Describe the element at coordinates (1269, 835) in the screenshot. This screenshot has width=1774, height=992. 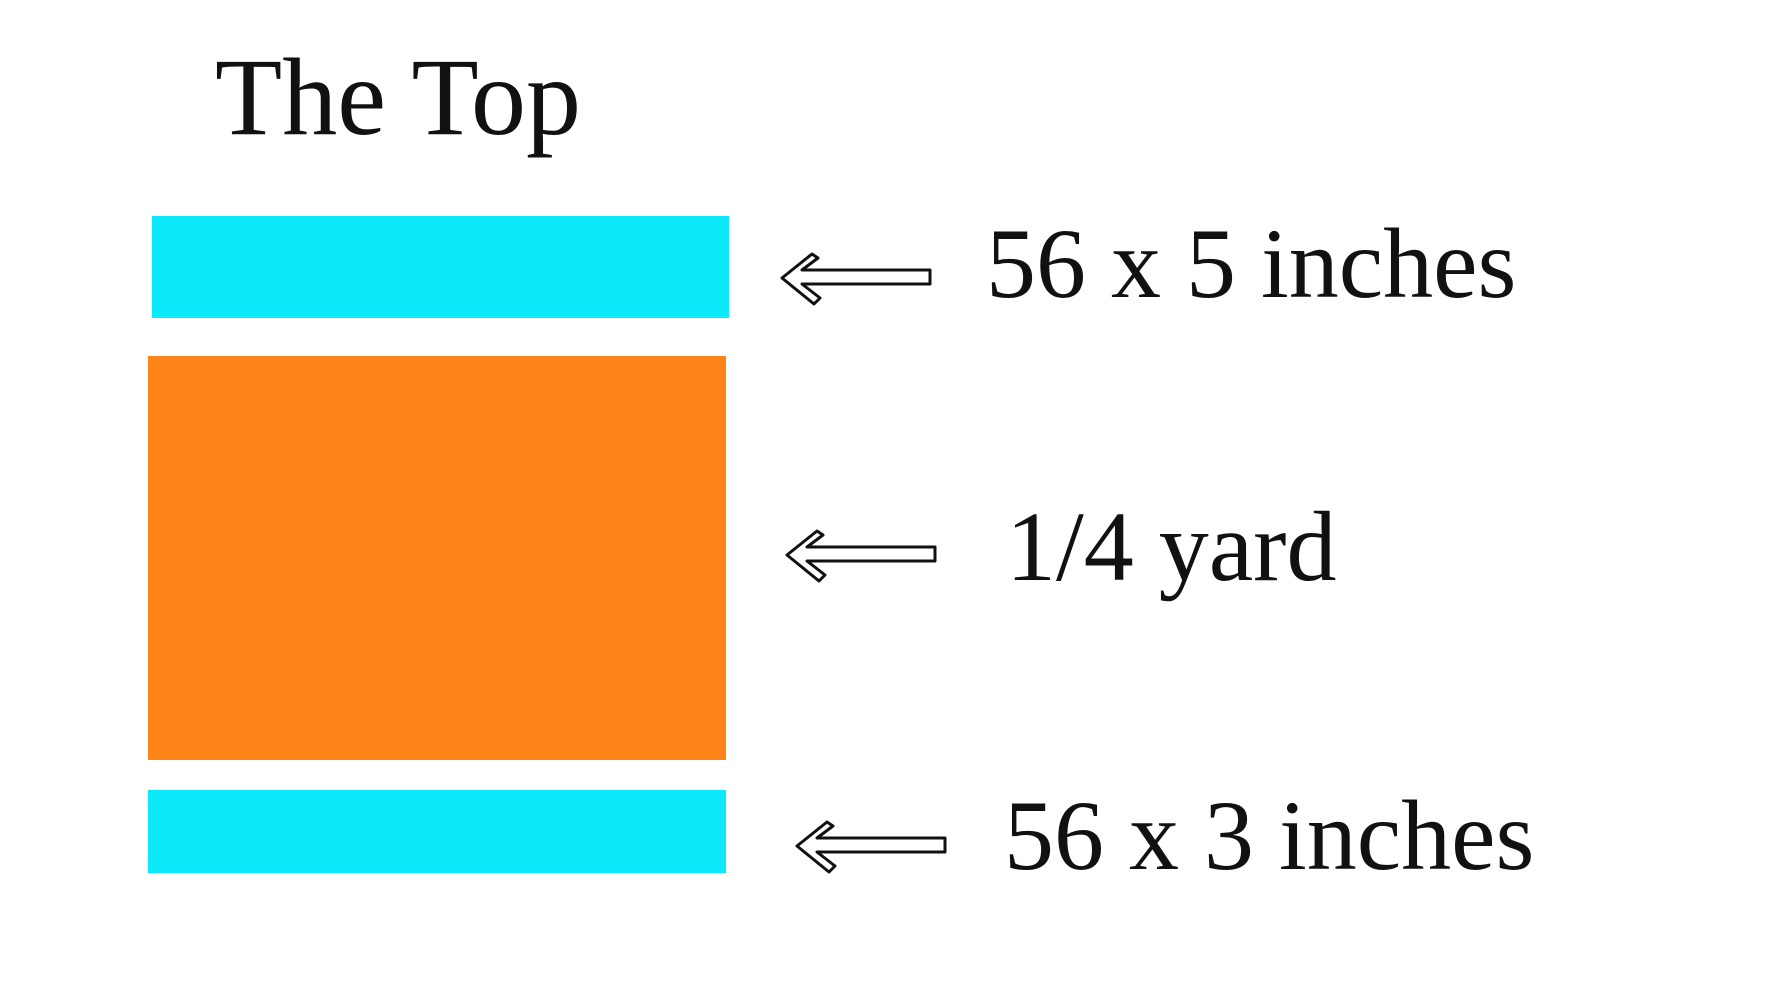
I see `piece-label: 56 x 3 inches` at that location.